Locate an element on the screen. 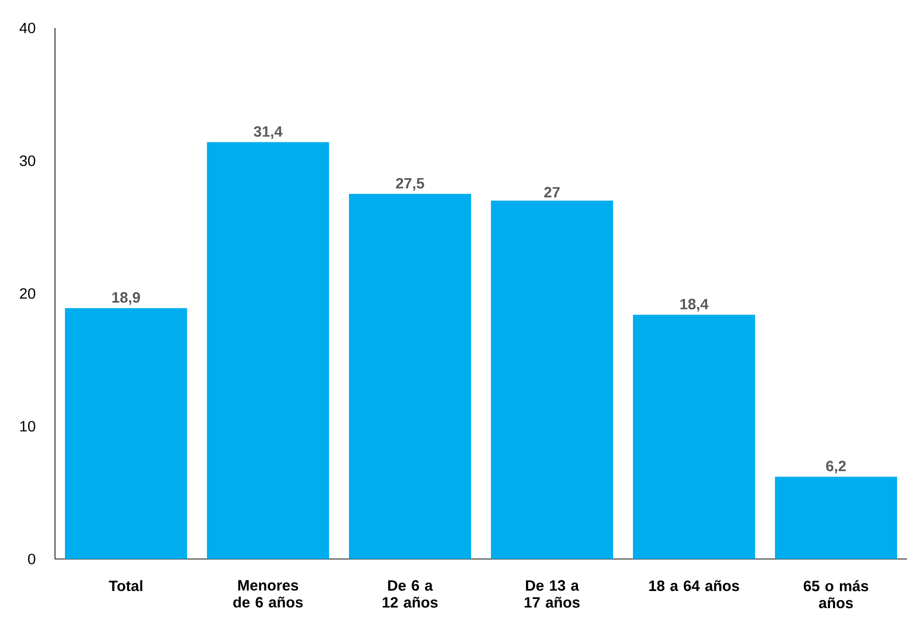 Image resolution: width=916 pixels, height=637 pixels. x-tick-label: Total is located at coordinates (125, 586).